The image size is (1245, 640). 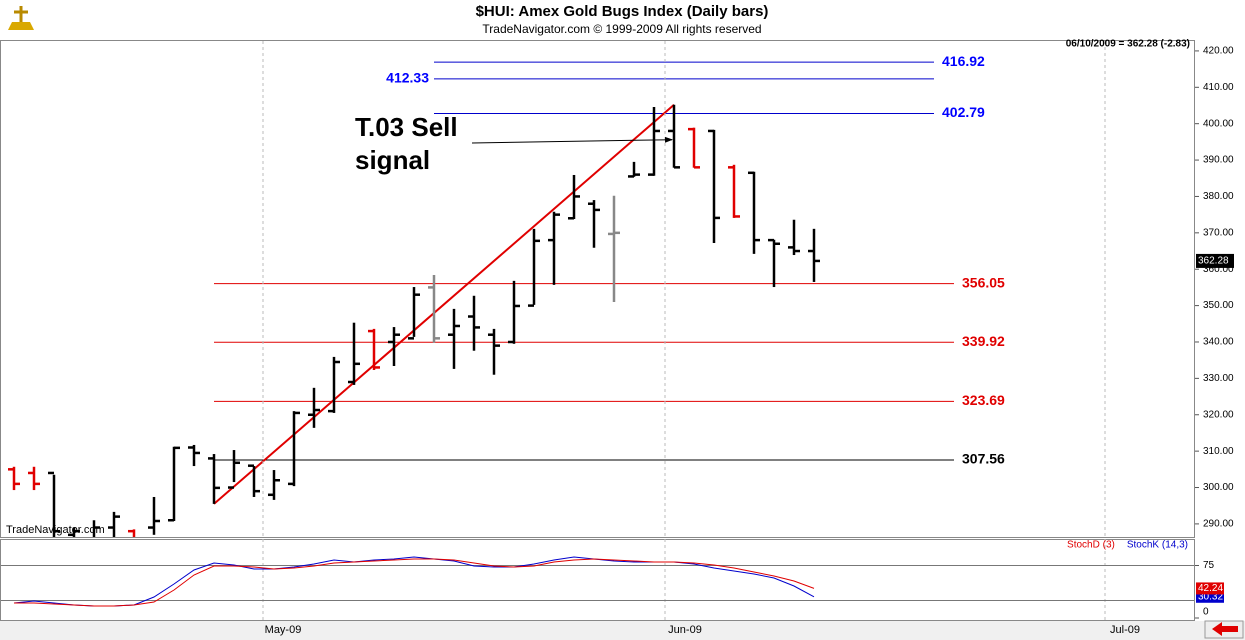 I want to click on level-label: 339.92, so click(x=983, y=341).